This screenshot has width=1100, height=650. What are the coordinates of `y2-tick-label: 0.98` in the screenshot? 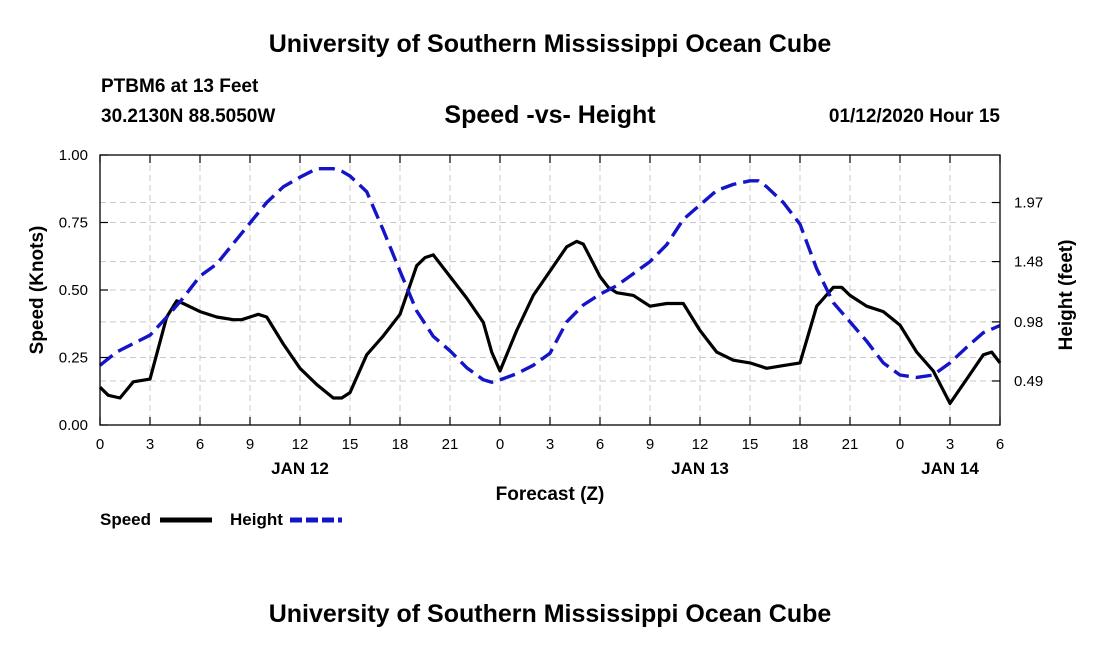 It's located at (1028, 322).